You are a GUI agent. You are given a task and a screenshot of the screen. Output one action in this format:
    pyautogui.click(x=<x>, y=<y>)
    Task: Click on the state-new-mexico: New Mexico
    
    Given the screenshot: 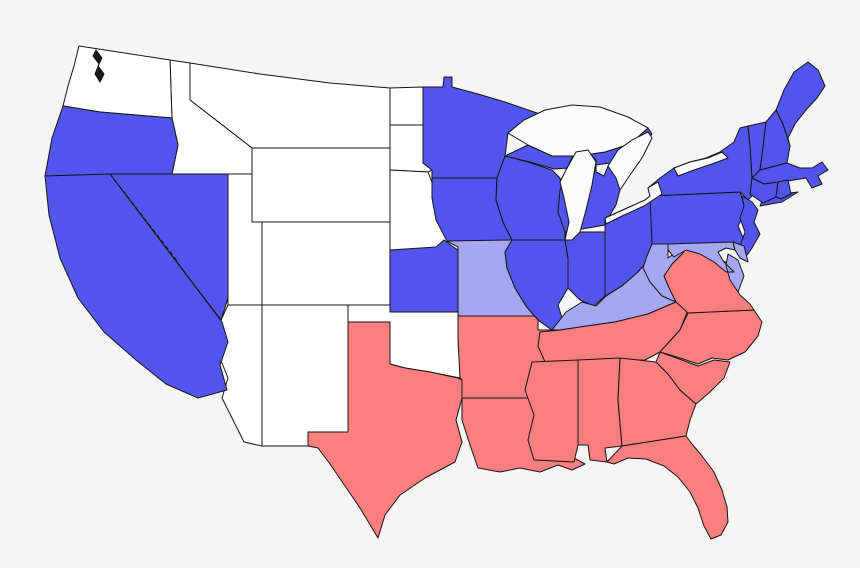 What is the action you would take?
    pyautogui.click(x=305, y=375)
    